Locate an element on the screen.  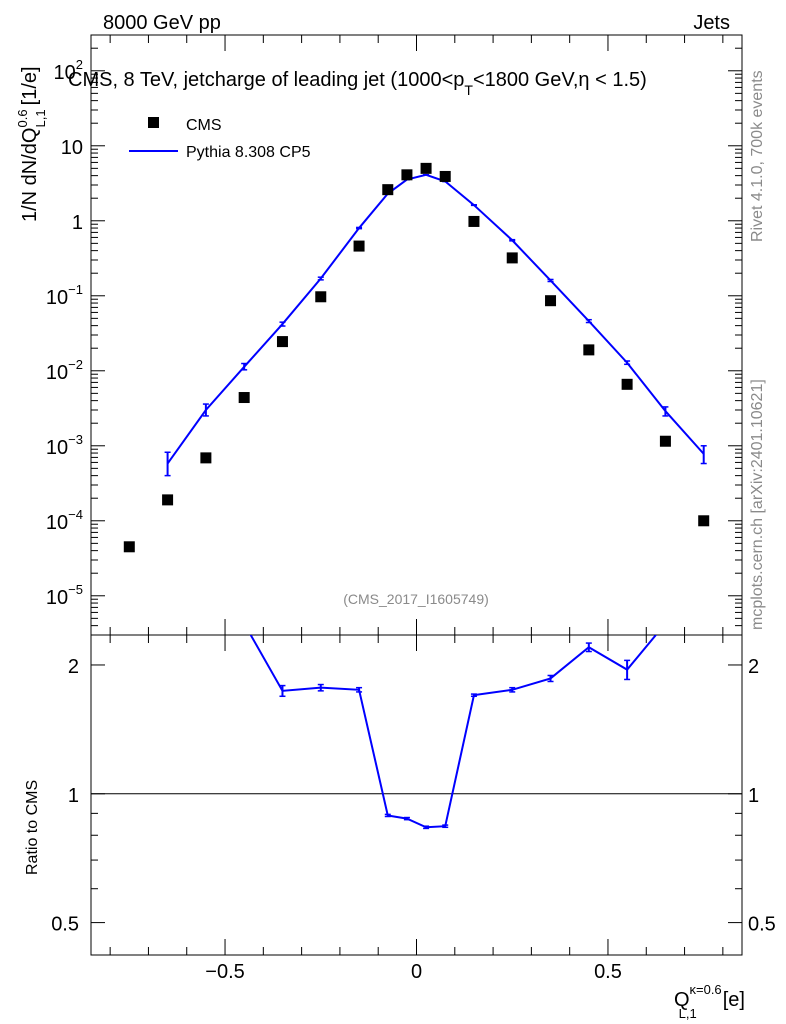
y-tick-label-exp: 2 is located at coordinates (79, 64).